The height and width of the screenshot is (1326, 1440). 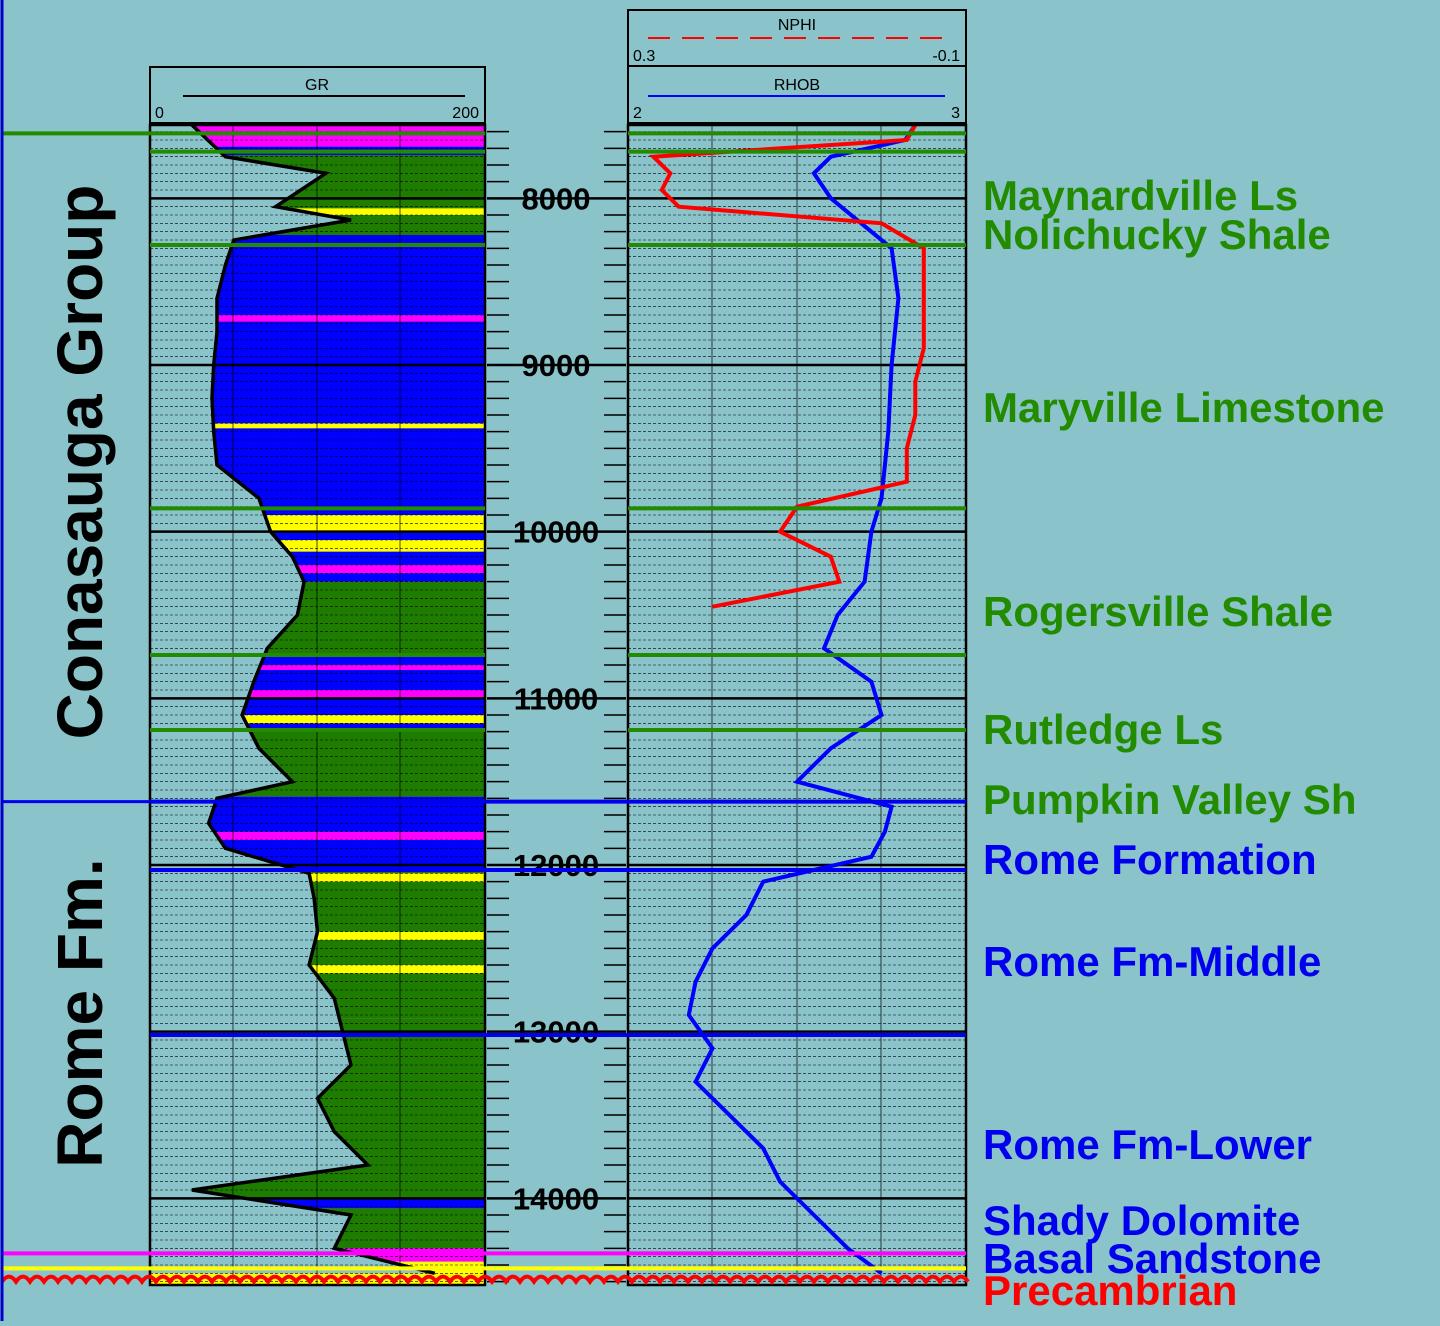 What do you see at coordinates (1103, 729) in the screenshot?
I see `formation-label: Rutledge Ls` at bounding box center [1103, 729].